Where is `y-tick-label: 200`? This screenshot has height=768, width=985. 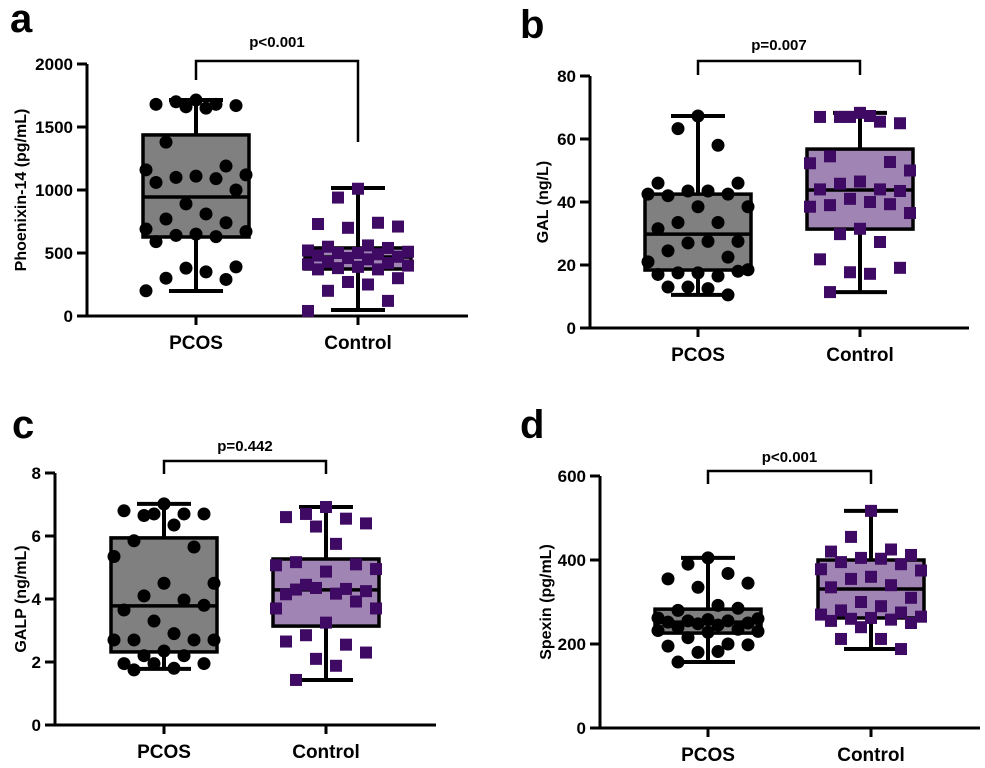 y-tick-label: 200 is located at coordinates (572, 644).